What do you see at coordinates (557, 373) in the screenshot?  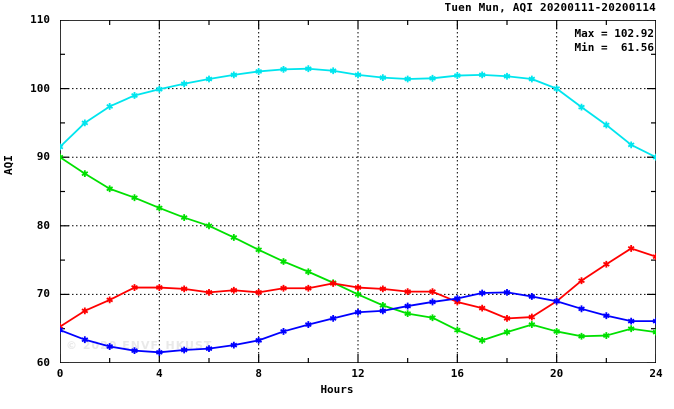 I see `x-tick-label: 20` at bounding box center [557, 373].